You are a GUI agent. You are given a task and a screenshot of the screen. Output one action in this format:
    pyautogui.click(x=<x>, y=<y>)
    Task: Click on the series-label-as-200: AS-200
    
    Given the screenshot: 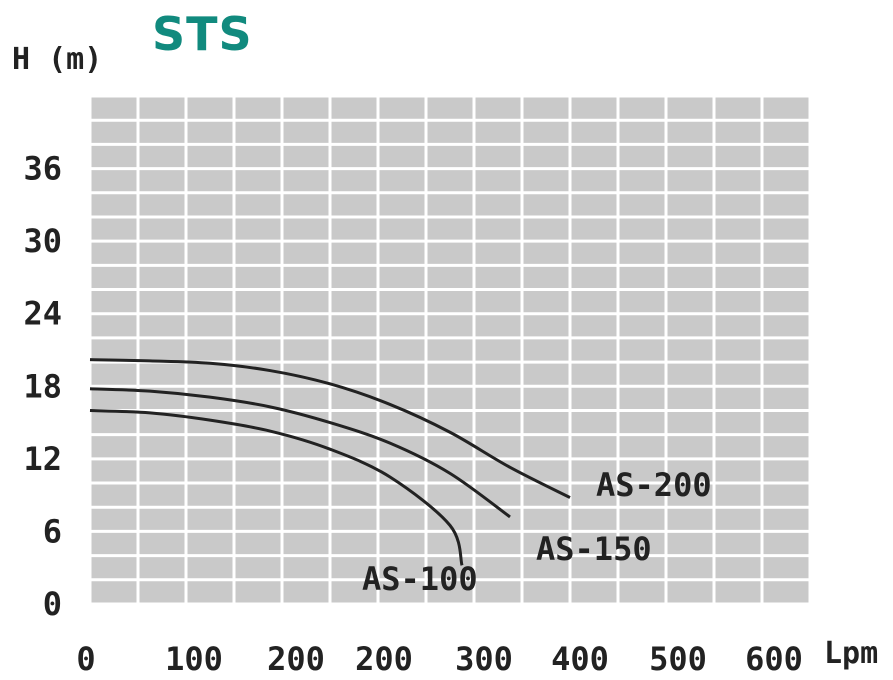 What is the action you would take?
    pyautogui.click(x=654, y=485)
    